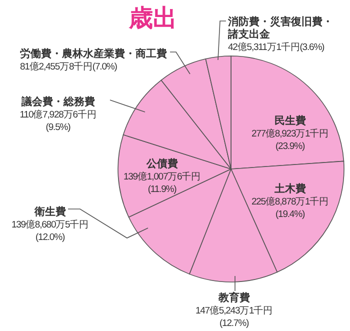 The image size is (350, 331). I want to click on data-label: 139億8,680万5千円(12.0%), so click(50, 230).